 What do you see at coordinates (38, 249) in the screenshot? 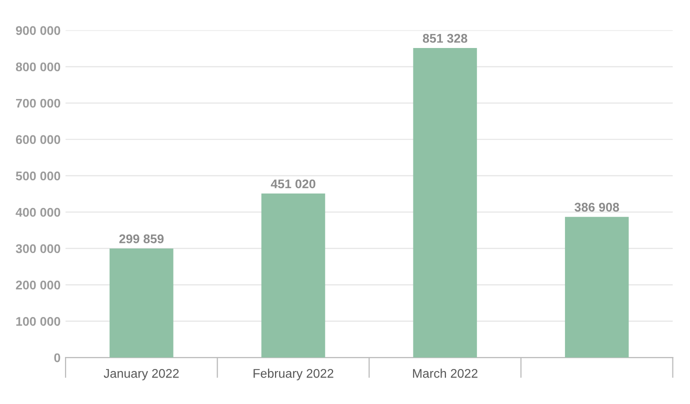
I see `y-tick-label: 300 000` at bounding box center [38, 249].